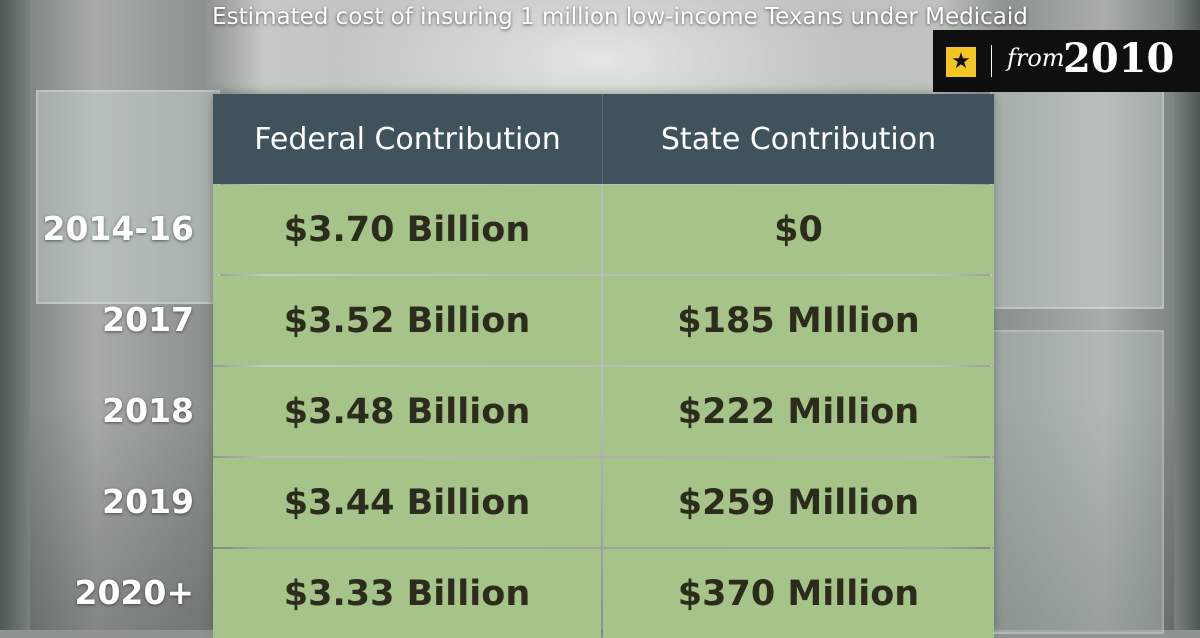  Describe the element at coordinates (1187, 315) in the screenshot. I see `background-door-right` at that location.